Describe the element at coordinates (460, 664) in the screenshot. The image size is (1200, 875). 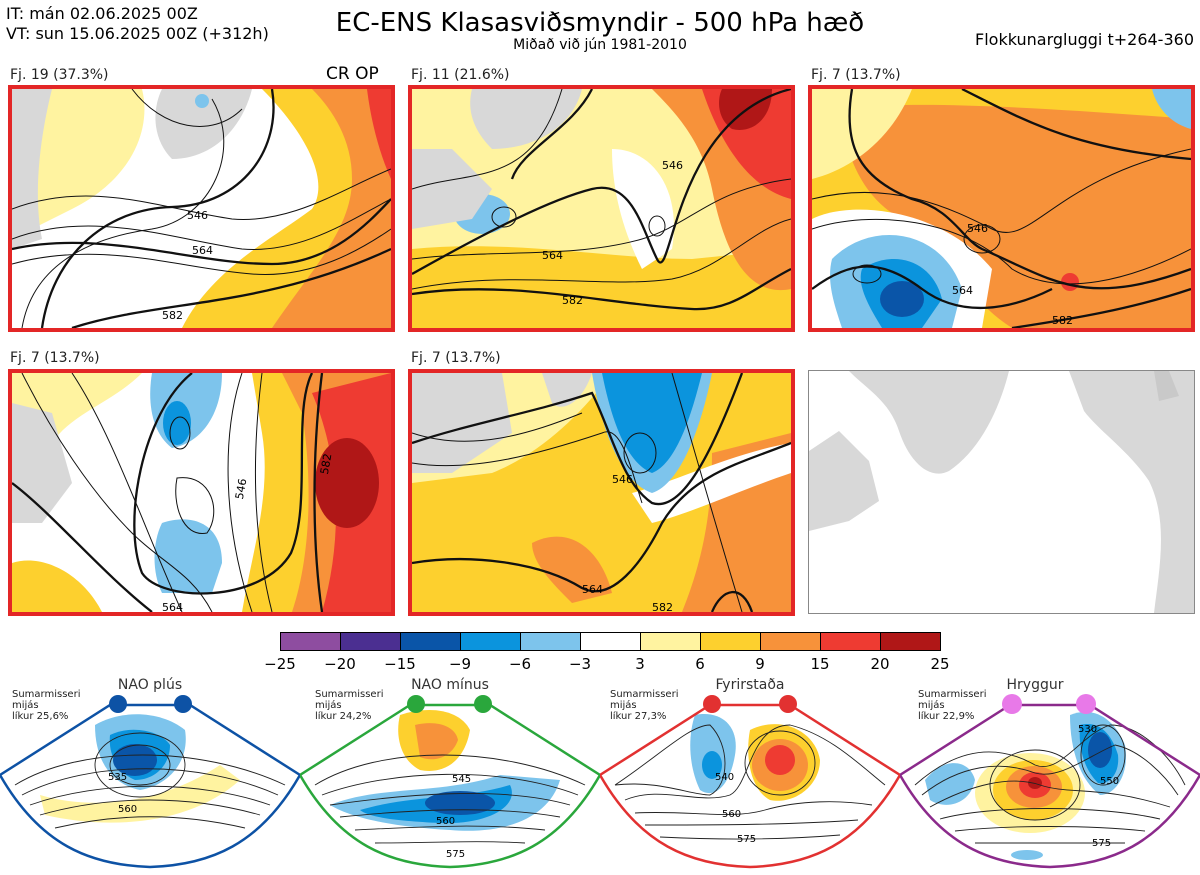
I see `colorbar-tick: −9` at that location.